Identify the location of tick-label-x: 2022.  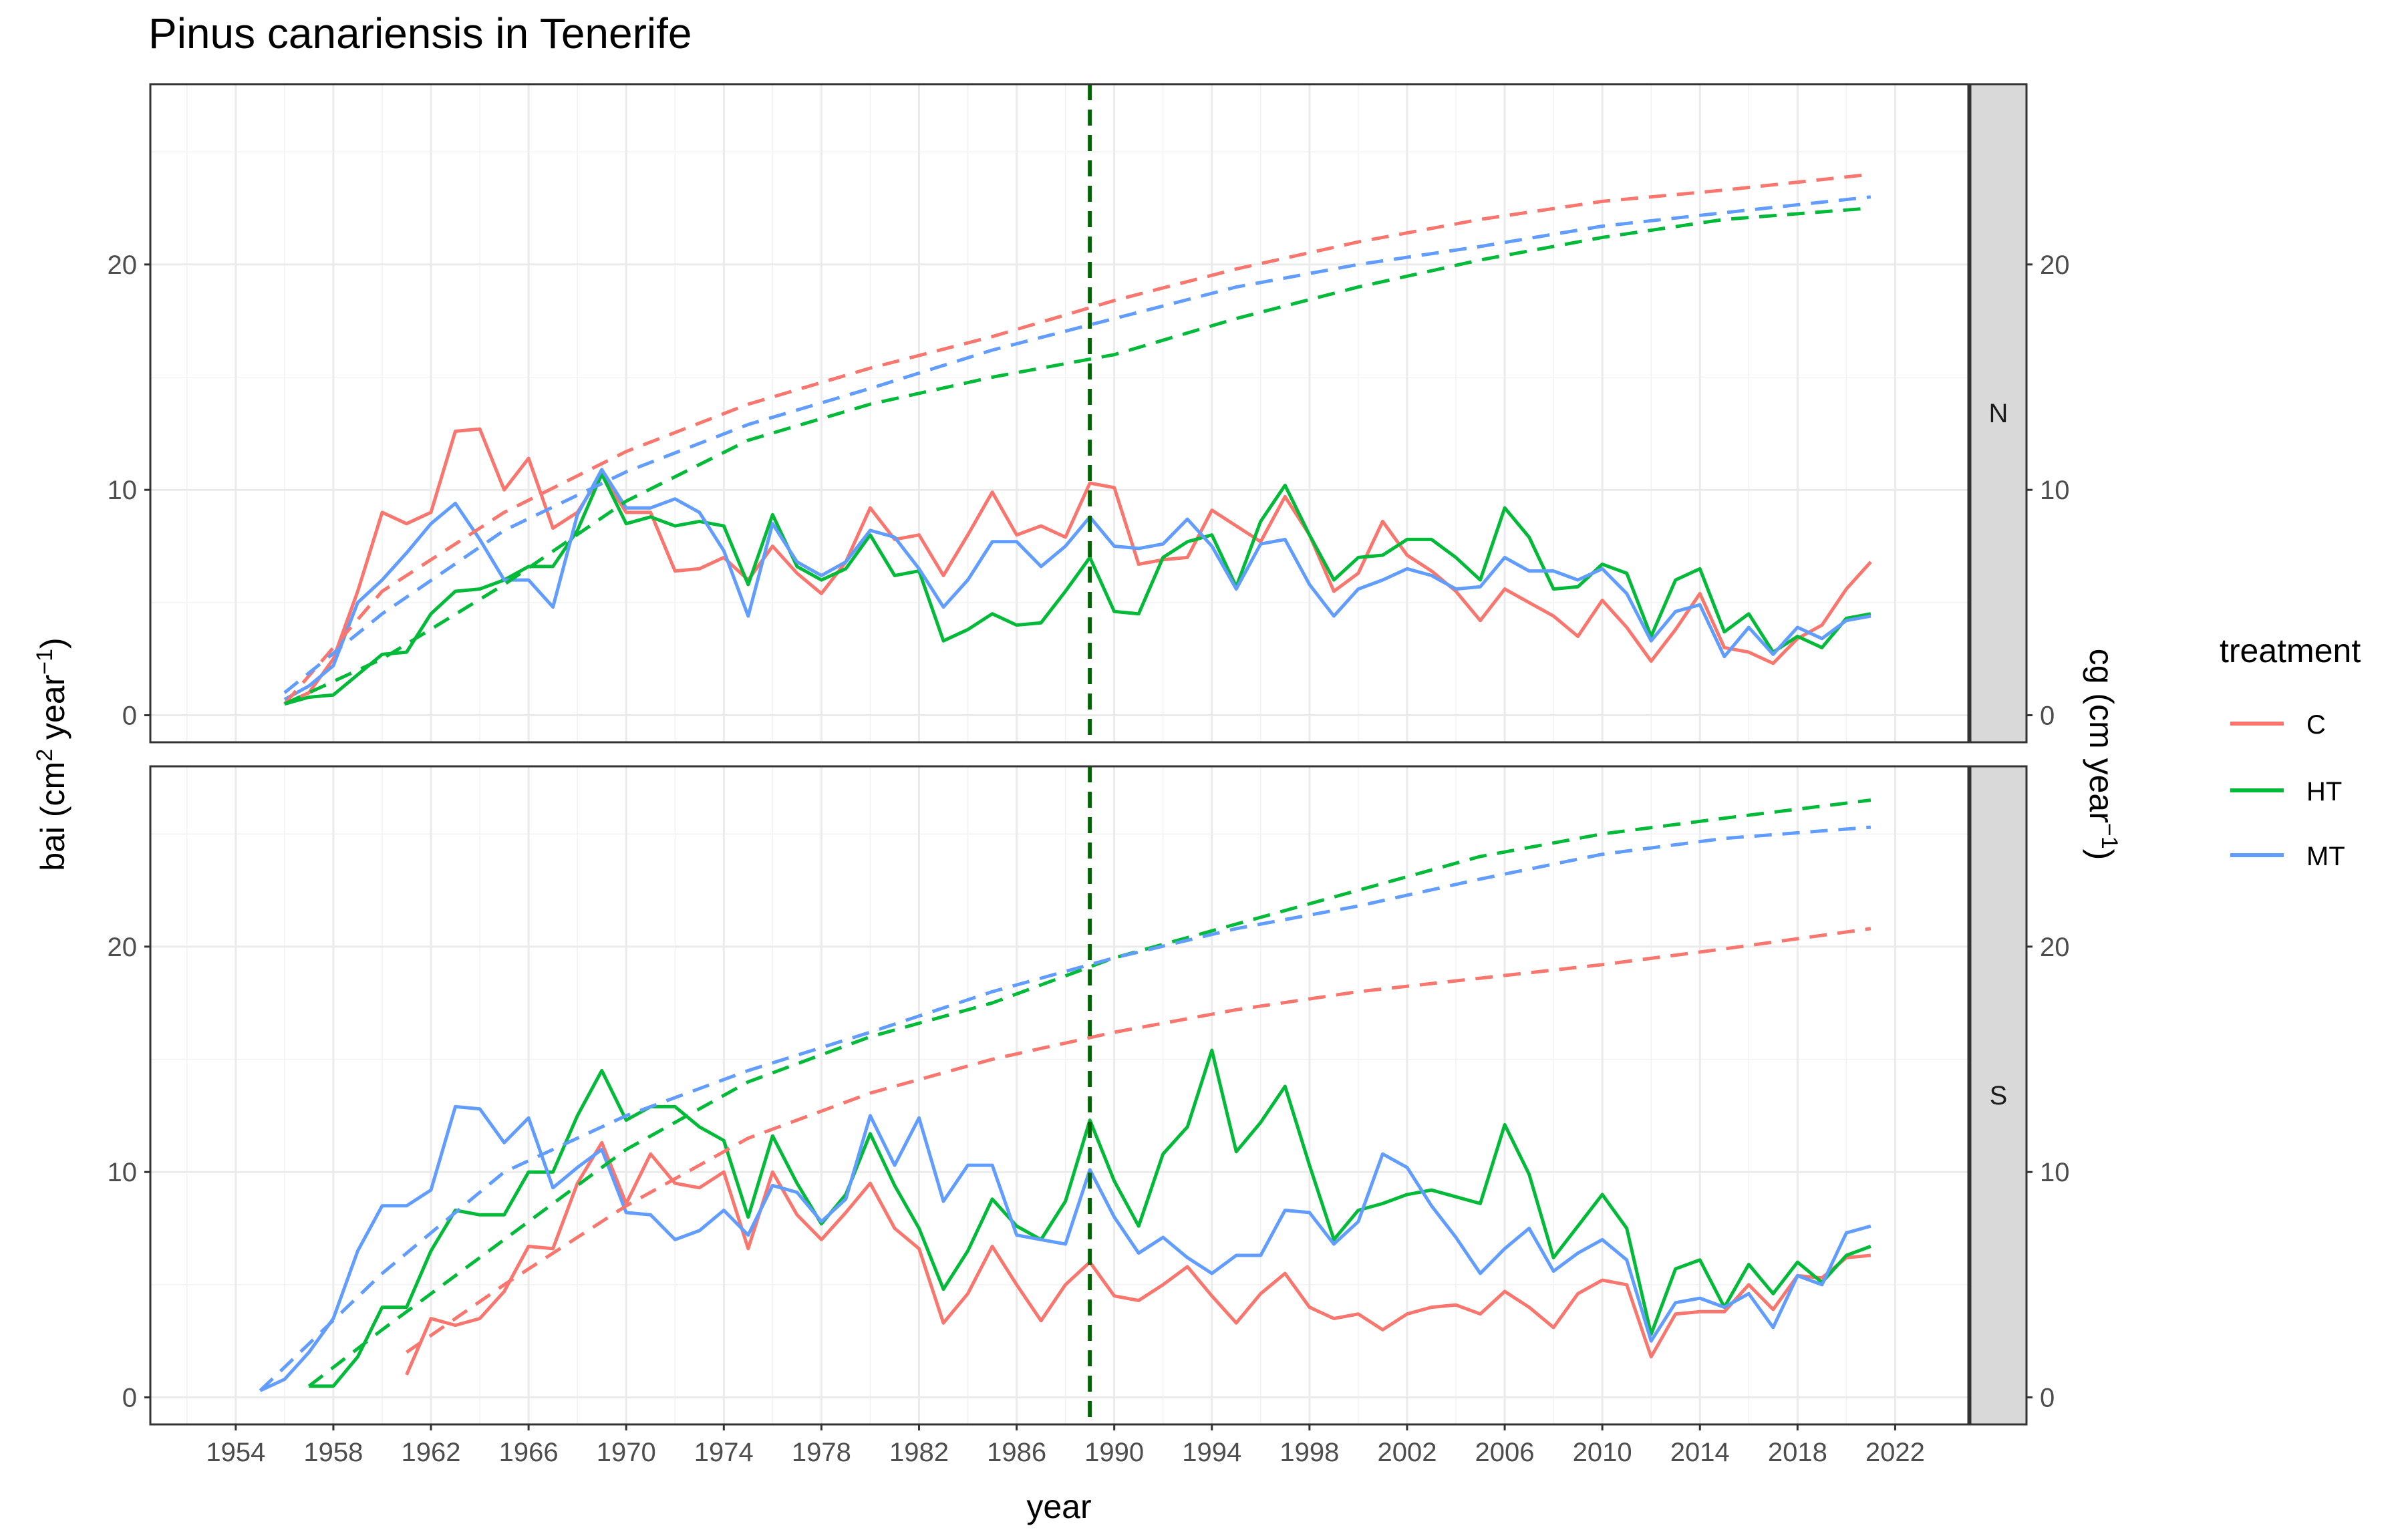
(1895, 1452).